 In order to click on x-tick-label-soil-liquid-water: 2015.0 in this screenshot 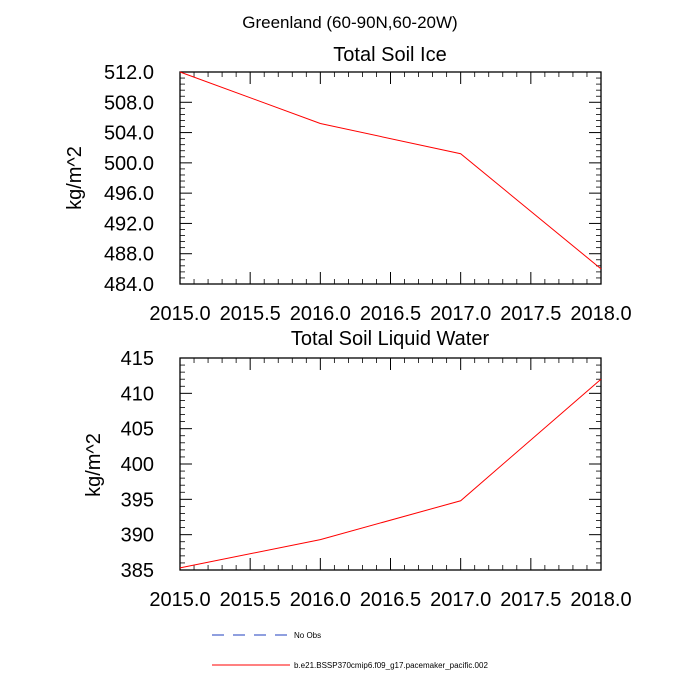, I will do `click(179, 600)`.